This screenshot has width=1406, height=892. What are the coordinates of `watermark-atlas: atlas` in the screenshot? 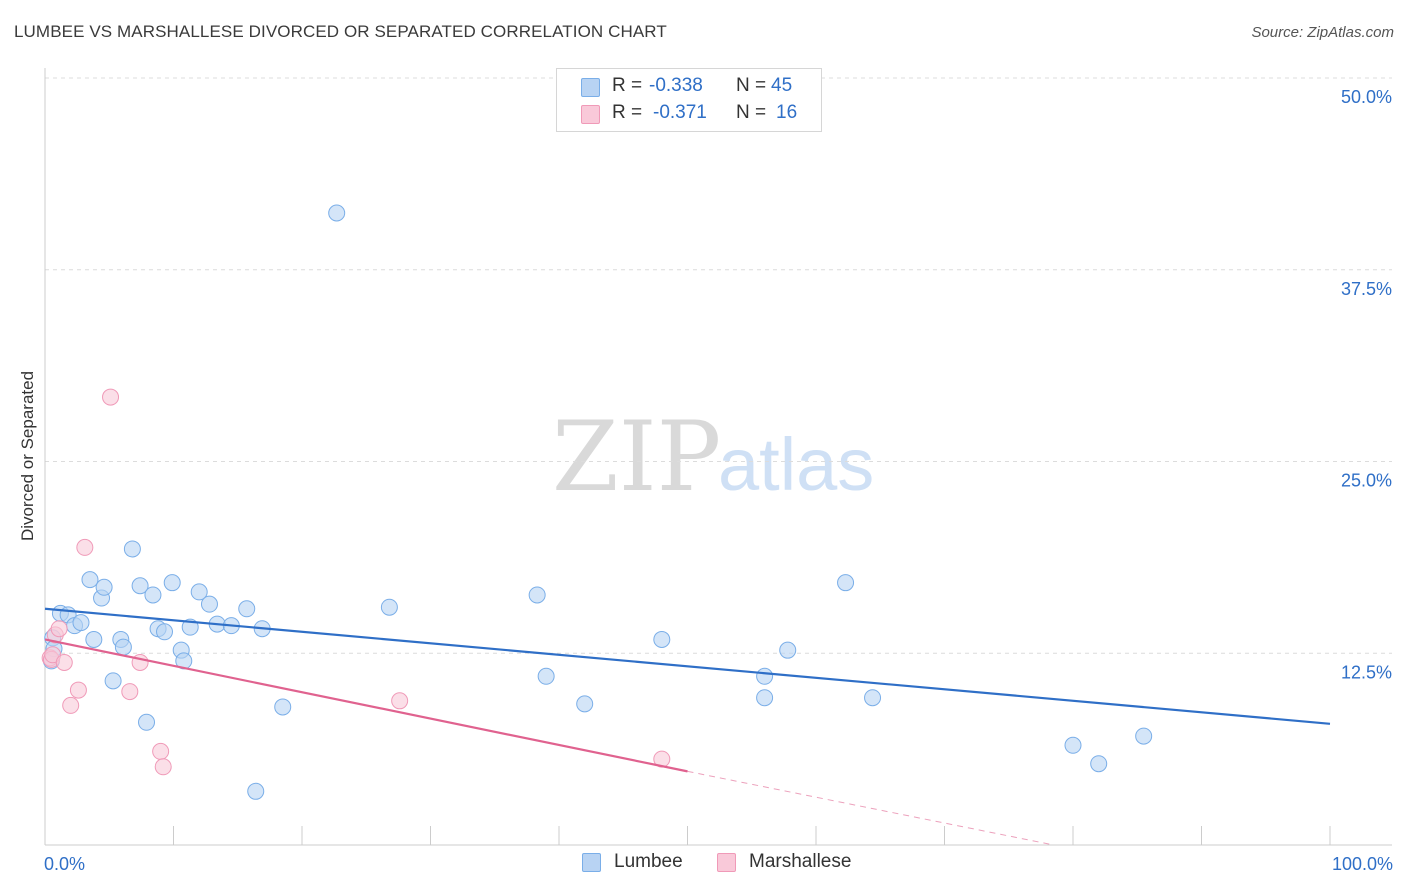 It's located at (796, 464).